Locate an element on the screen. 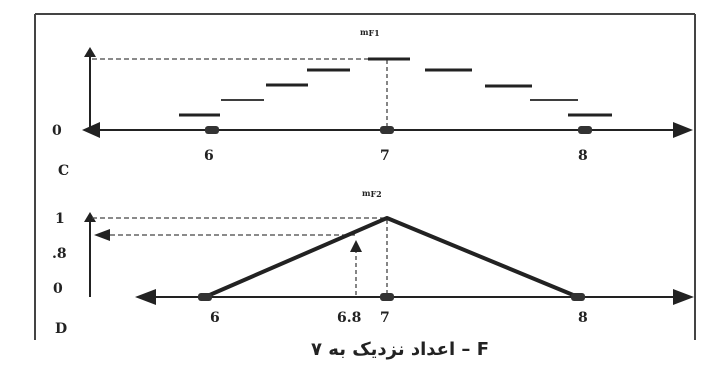  d-x-tick-8: 8 is located at coordinates (583, 318).